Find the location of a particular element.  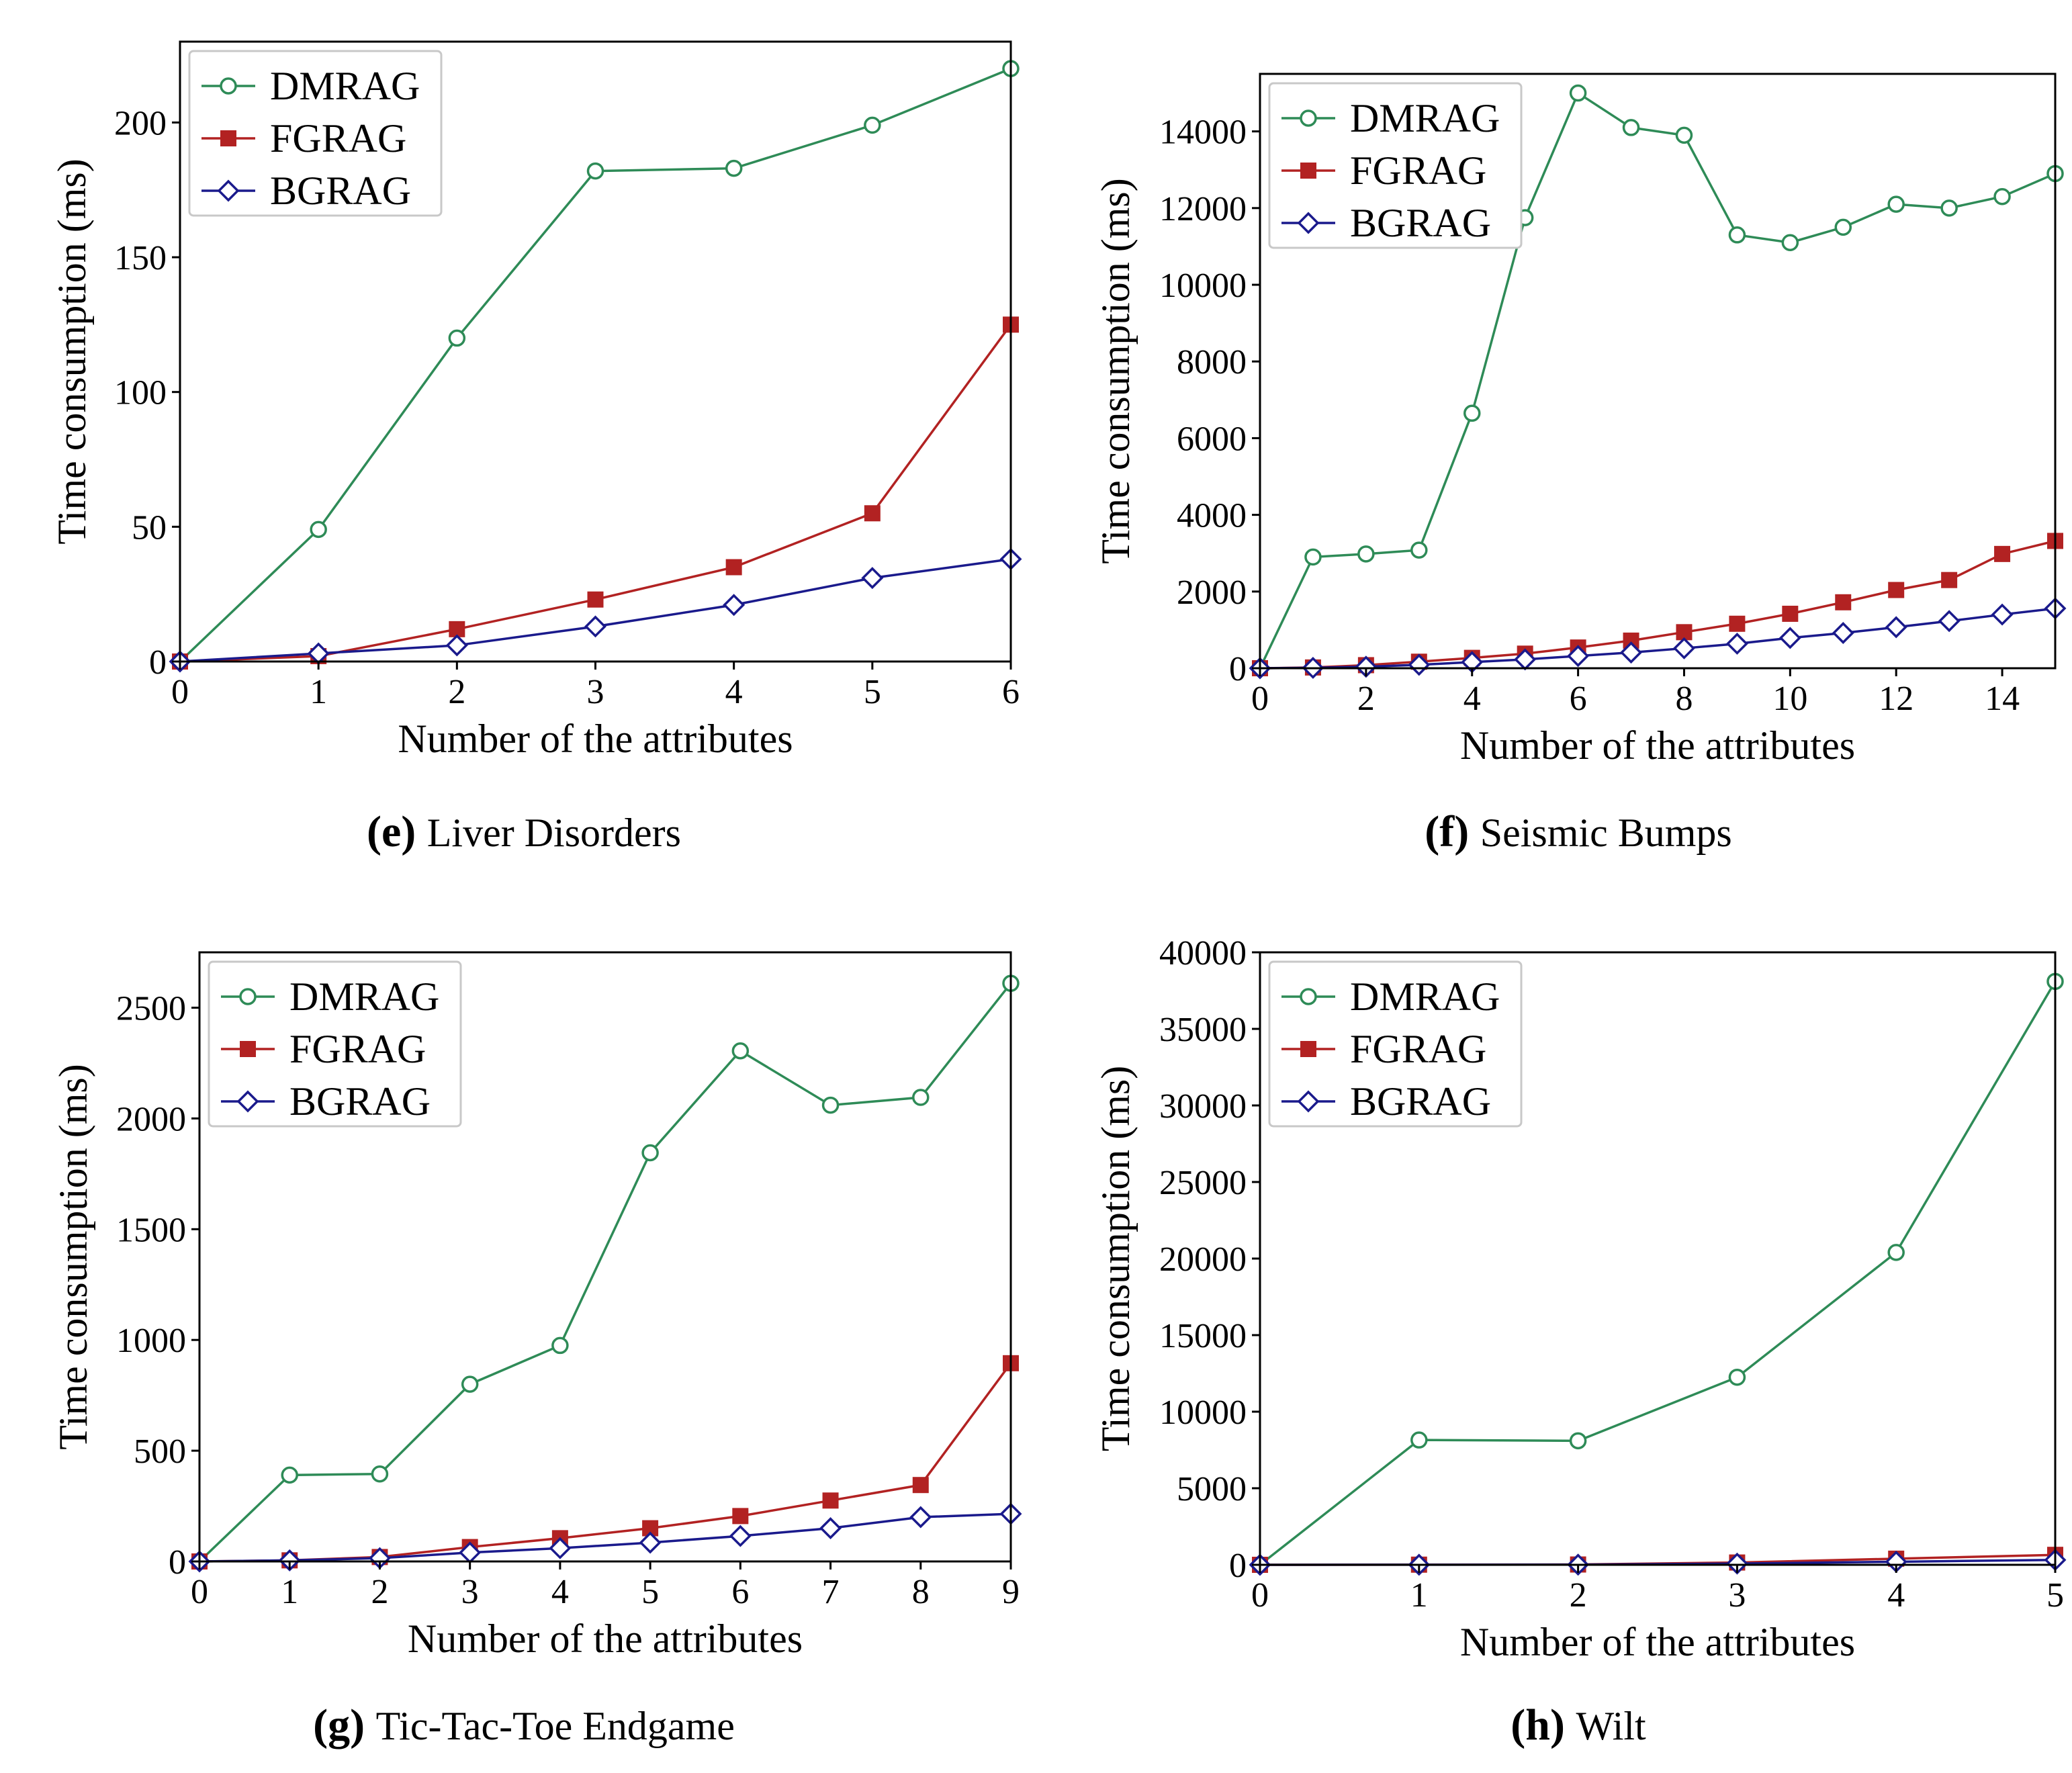

y-tick-label: 1000 is located at coordinates (151, 1341).